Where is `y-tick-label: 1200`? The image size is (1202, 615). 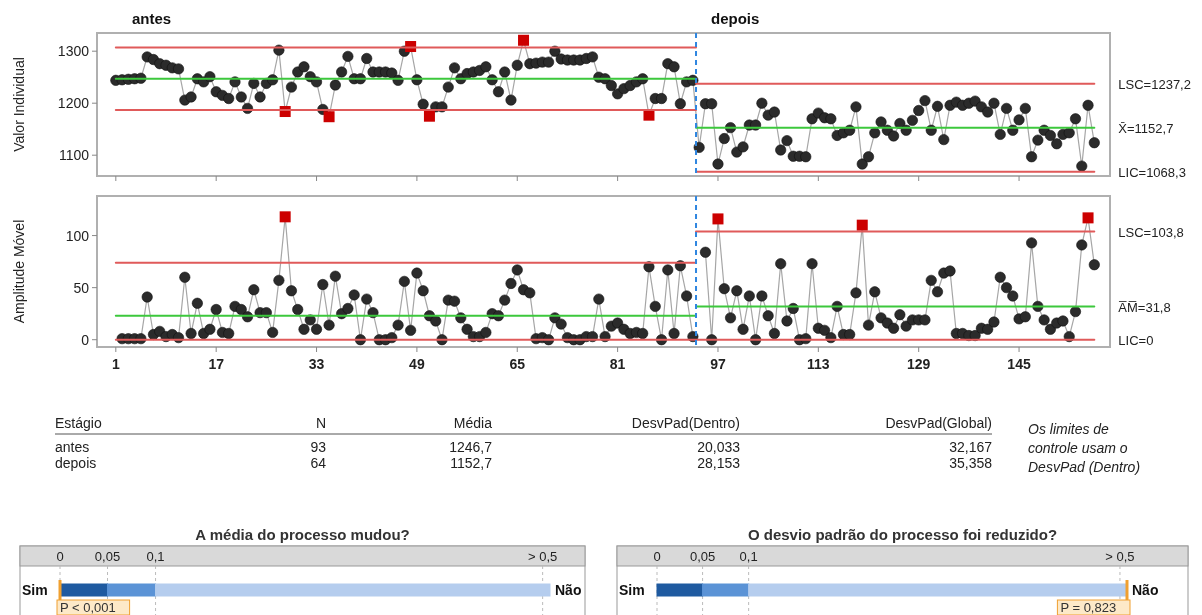
y-tick-label: 1200 is located at coordinates (73, 103).